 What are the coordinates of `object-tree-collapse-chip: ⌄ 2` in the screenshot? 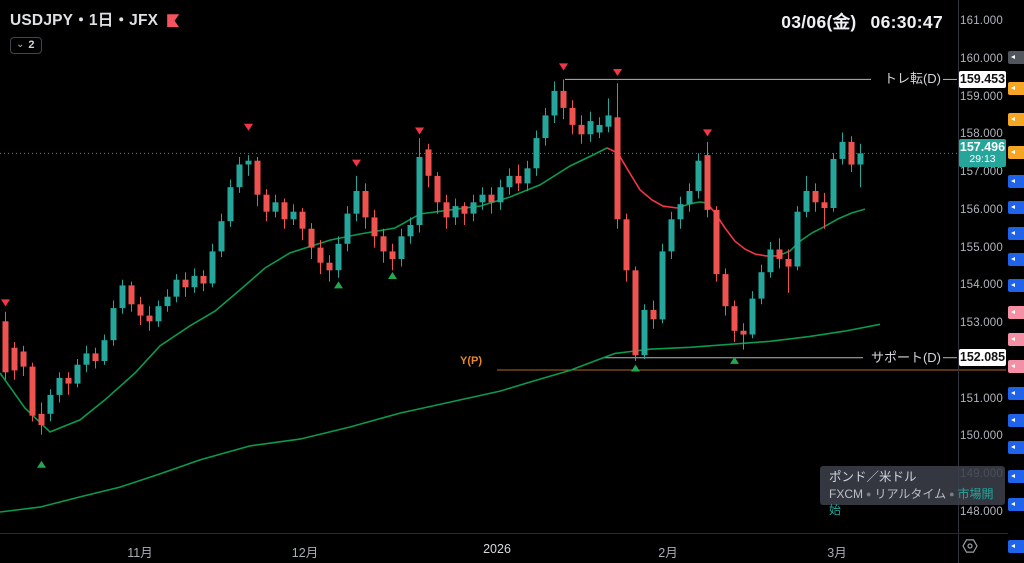 It's located at (26, 45).